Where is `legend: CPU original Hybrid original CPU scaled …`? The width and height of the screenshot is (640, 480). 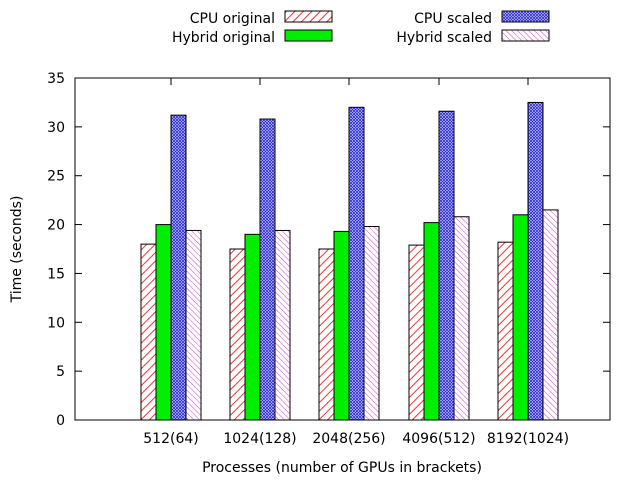
legend: CPU original Hybrid original CPU scaled … is located at coordinates (361, 28).